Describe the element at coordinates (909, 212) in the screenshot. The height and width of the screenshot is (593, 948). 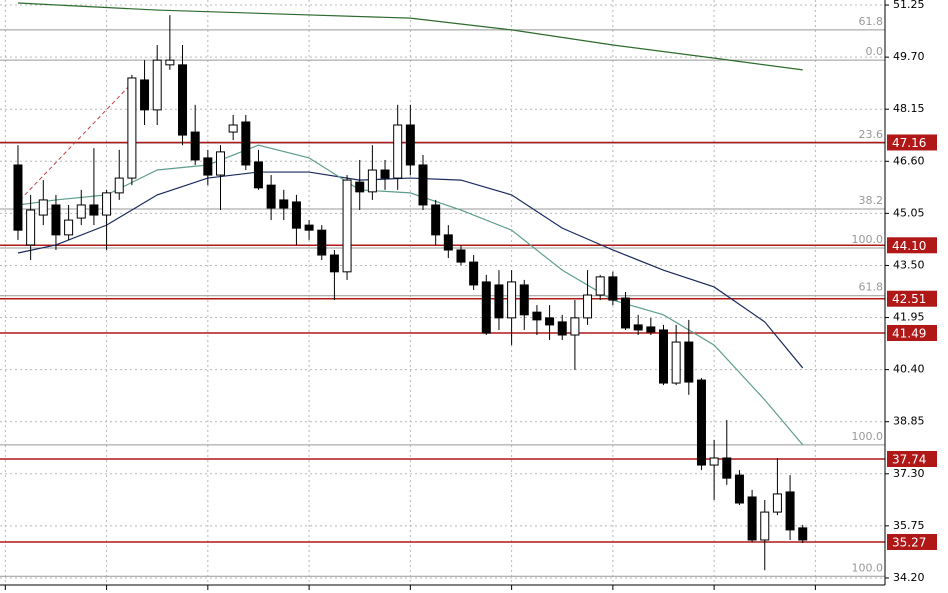
I see `y-tick-label: 45.05` at that location.